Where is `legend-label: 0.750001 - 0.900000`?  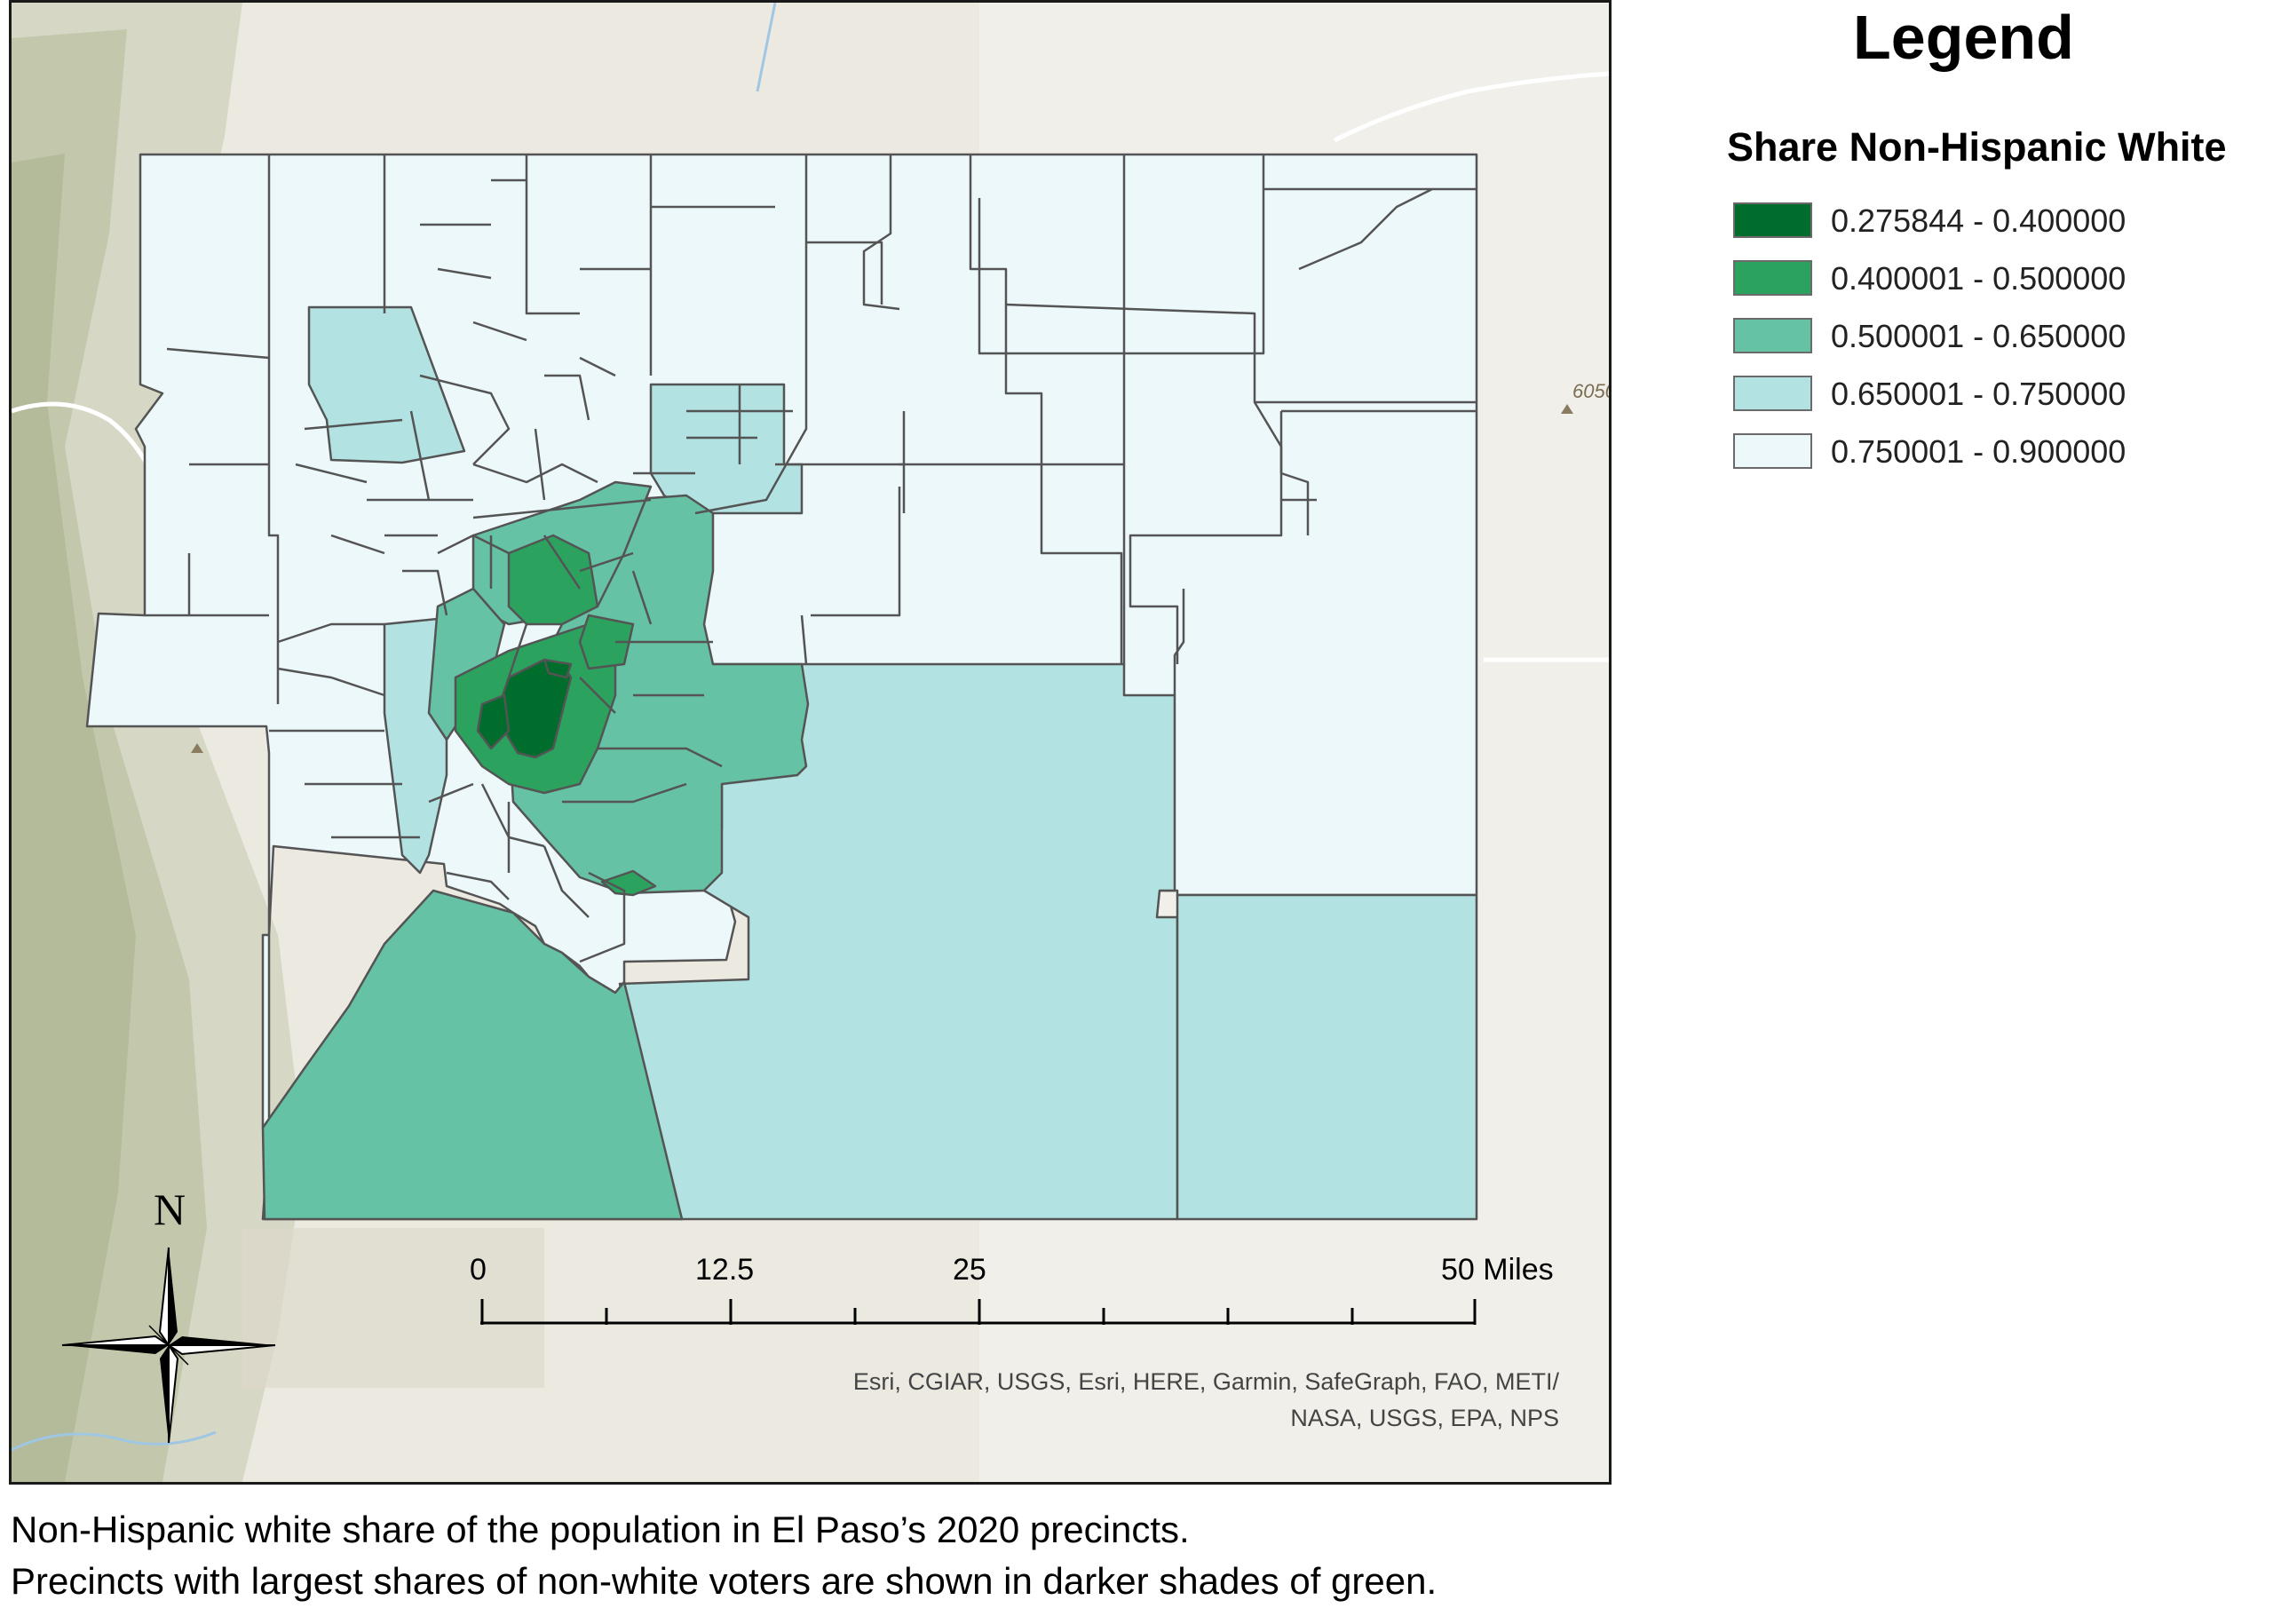
legend-label: 0.750001 - 0.900000 is located at coordinates (1979, 451).